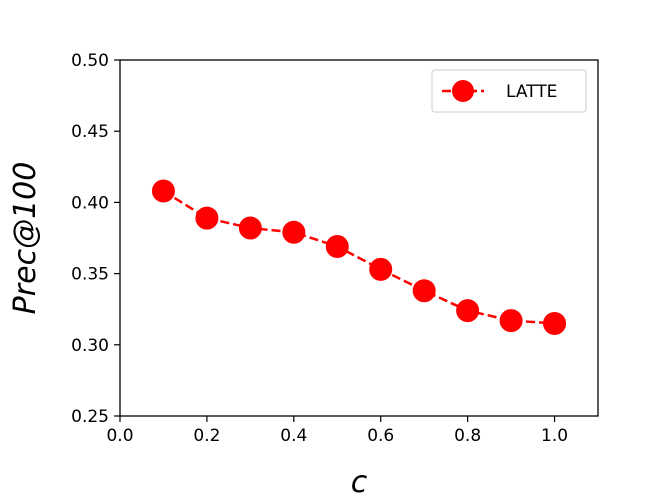  What do you see at coordinates (467, 436) in the screenshot?
I see `x-tick-label: 0.8` at bounding box center [467, 436].